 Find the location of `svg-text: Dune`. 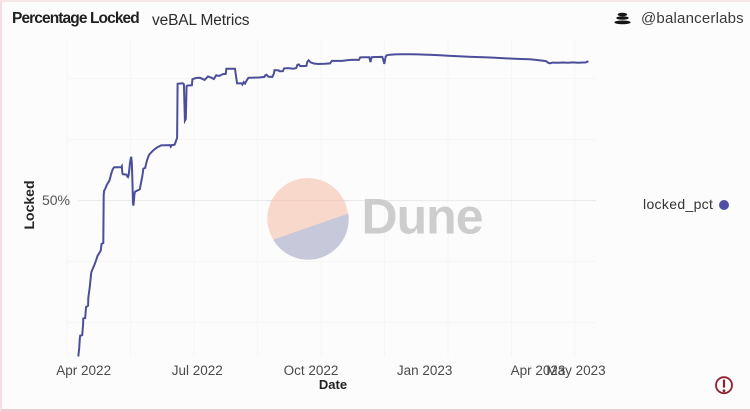

svg-text: Dune is located at coordinates (422, 217).